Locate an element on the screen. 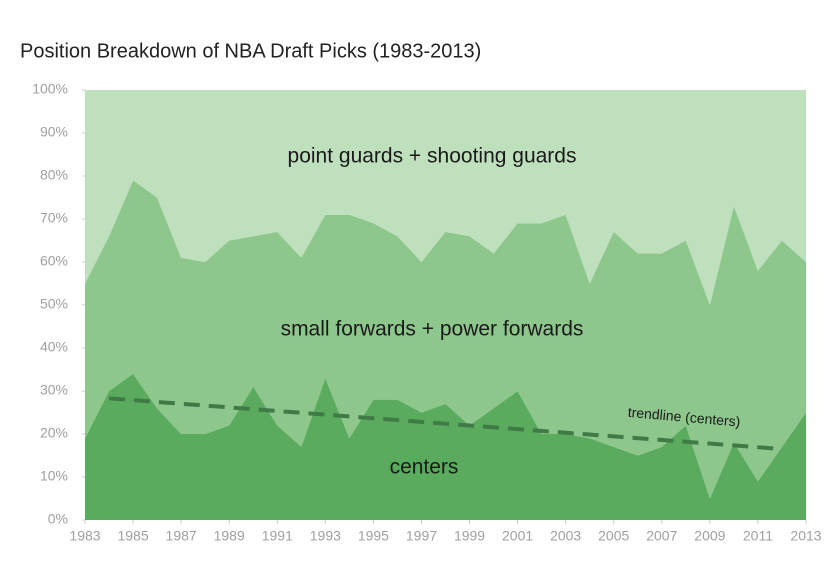 The width and height of the screenshot is (840, 568). y-tick-label: 0% is located at coordinates (58, 519).